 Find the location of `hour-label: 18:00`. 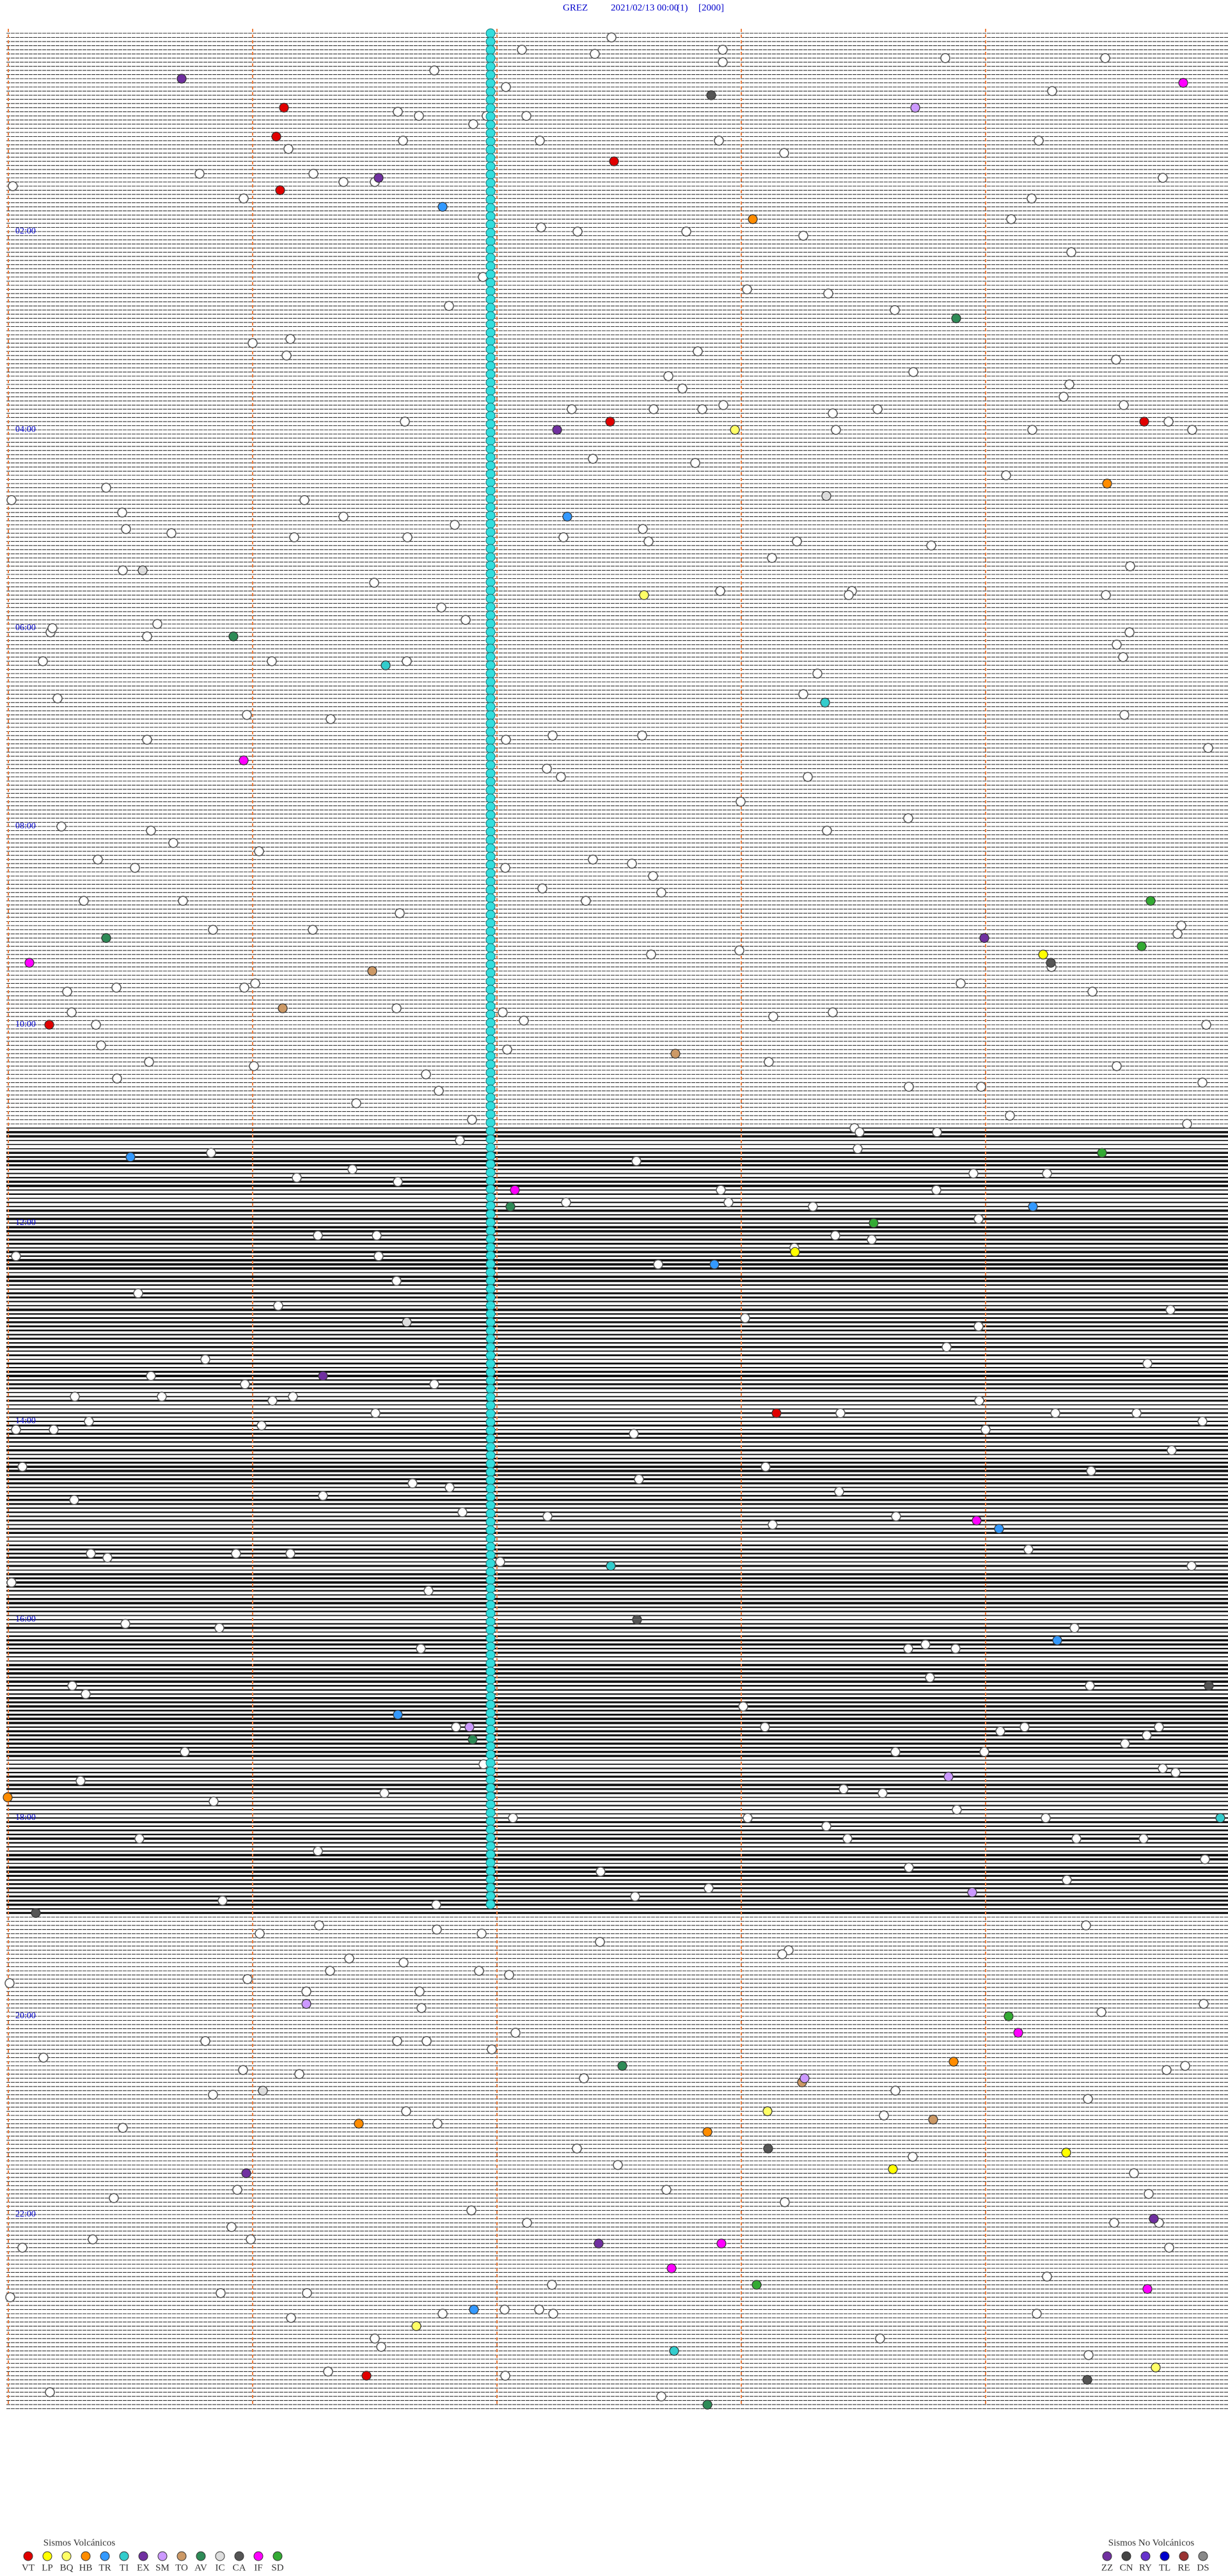

hour-label: 18:00 is located at coordinates (25, 1817).